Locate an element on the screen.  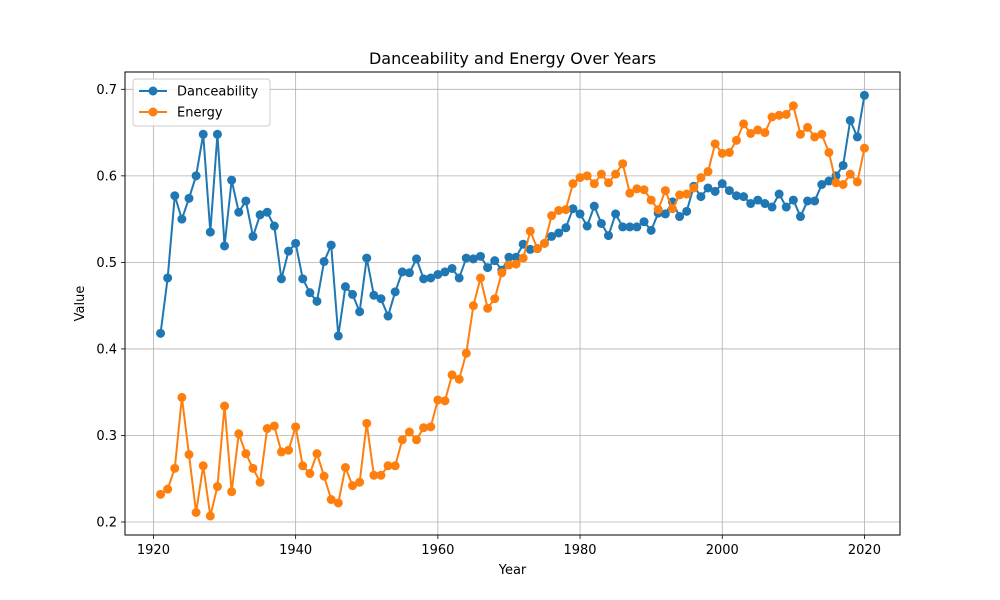
chart-title: Danceability and Energy Over Years is located at coordinates (512, 58).